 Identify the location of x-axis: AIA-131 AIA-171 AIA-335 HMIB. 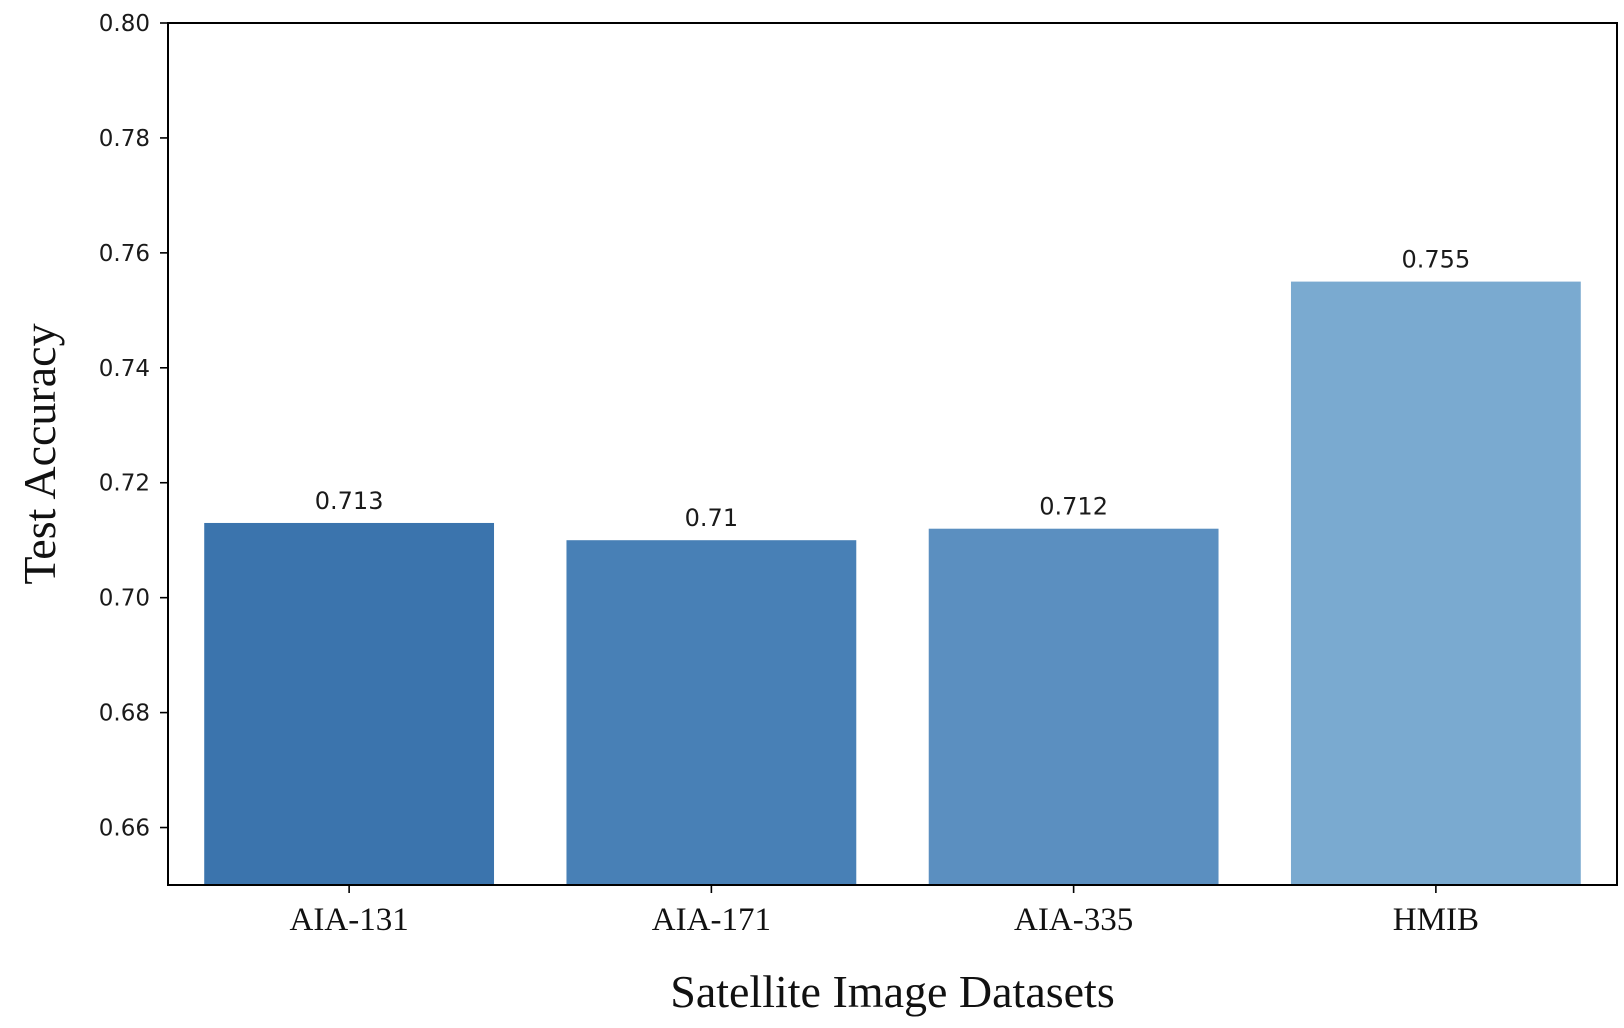
(884, 911).